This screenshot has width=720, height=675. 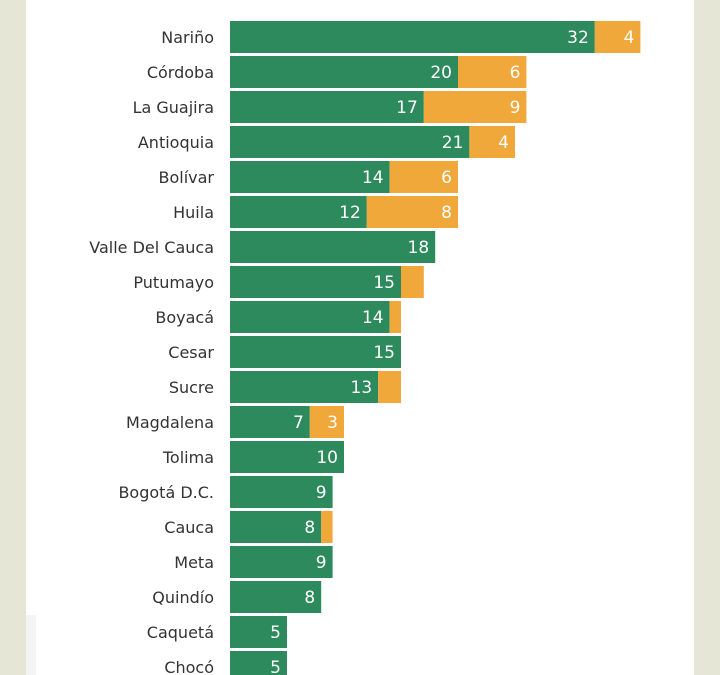 I want to click on category-label-bogota-d-c: Bogotá D.C., so click(x=166, y=492).